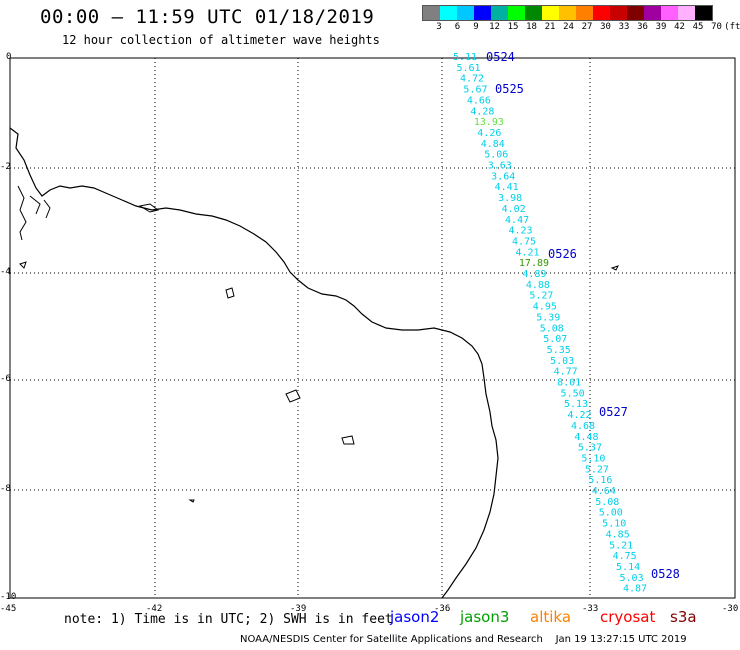 The height and width of the screenshot is (650, 740). I want to click on wave-height-value: 4.28, so click(482, 111).